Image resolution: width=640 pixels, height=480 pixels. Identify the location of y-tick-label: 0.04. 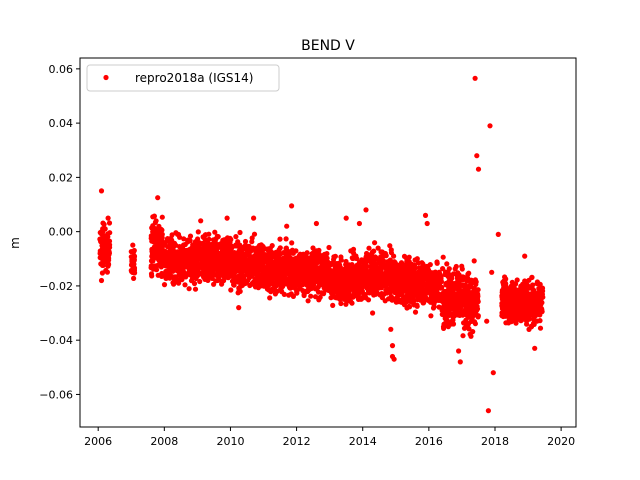
(61, 123).